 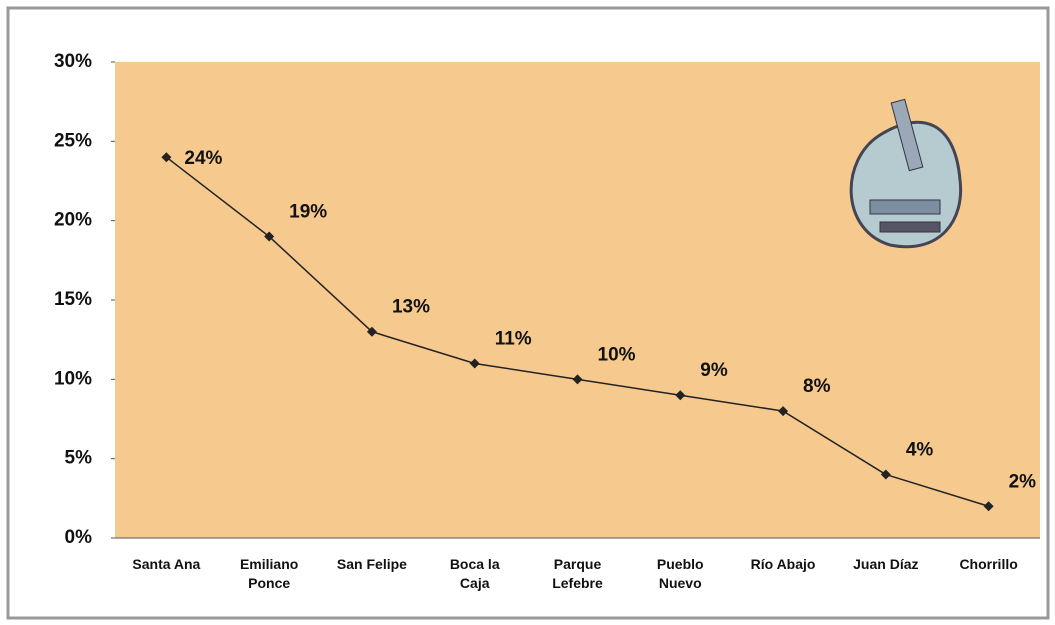 What do you see at coordinates (308, 212) in the screenshot?
I see `value-label: 19%` at bounding box center [308, 212].